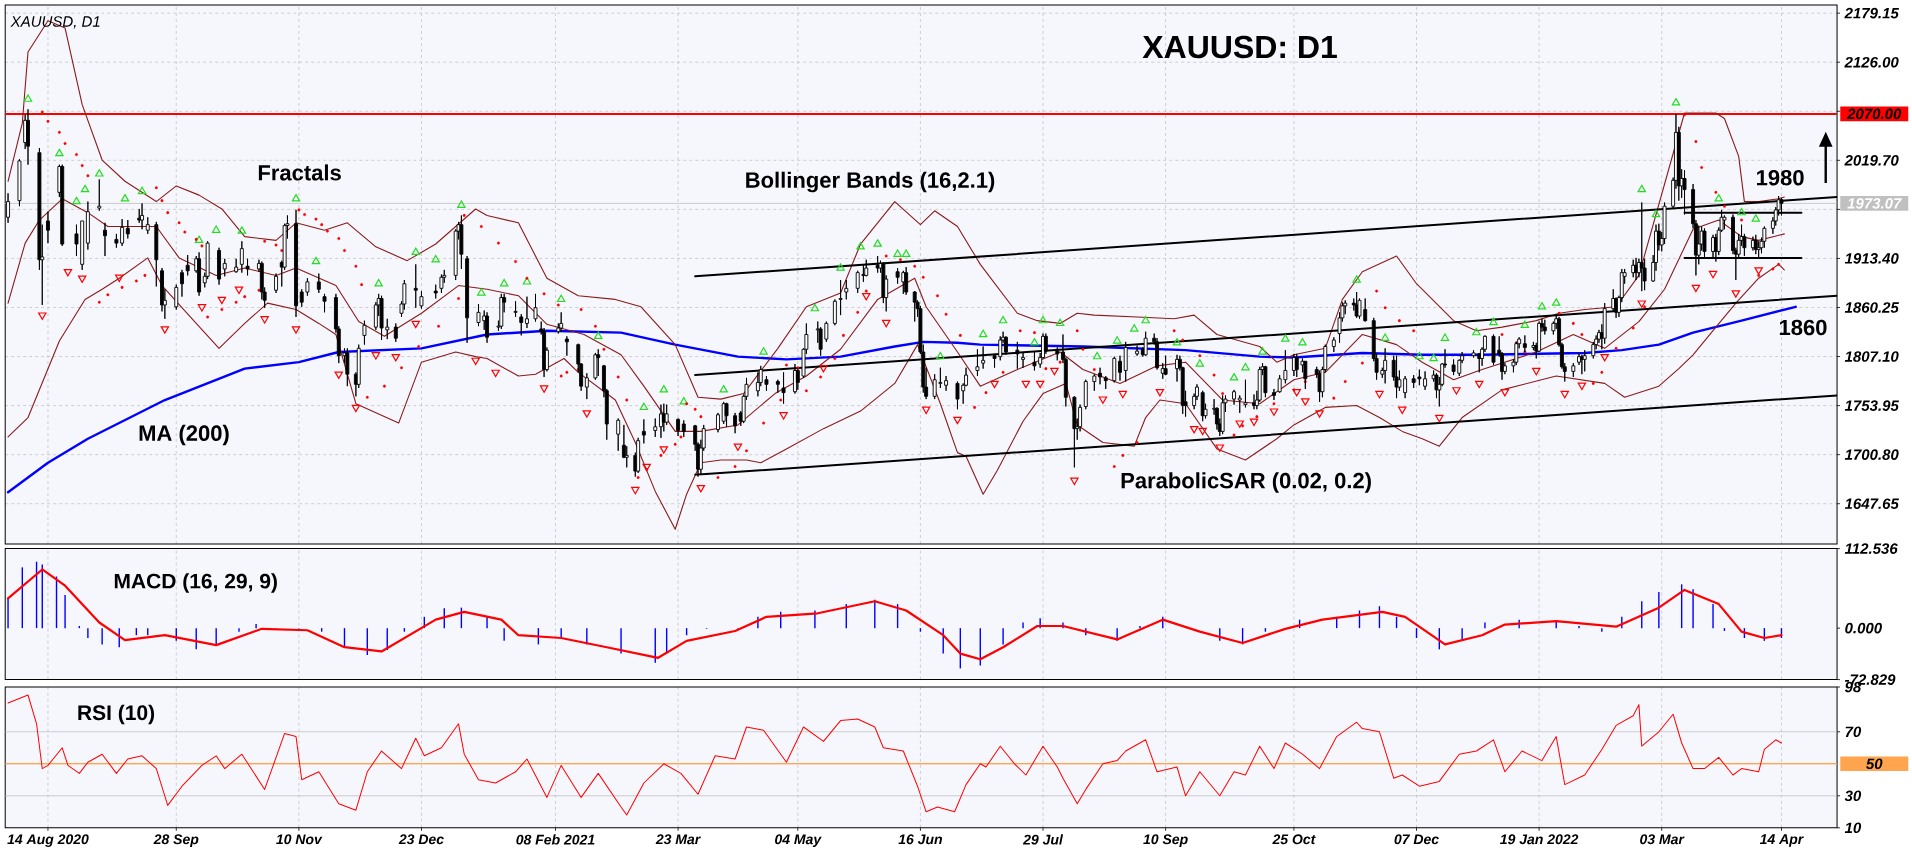 The width and height of the screenshot is (1912, 857). What do you see at coordinates (1874, 114) in the screenshot?
I see `ref-line-label: 2070.00` at bounding box center [1874, 114].